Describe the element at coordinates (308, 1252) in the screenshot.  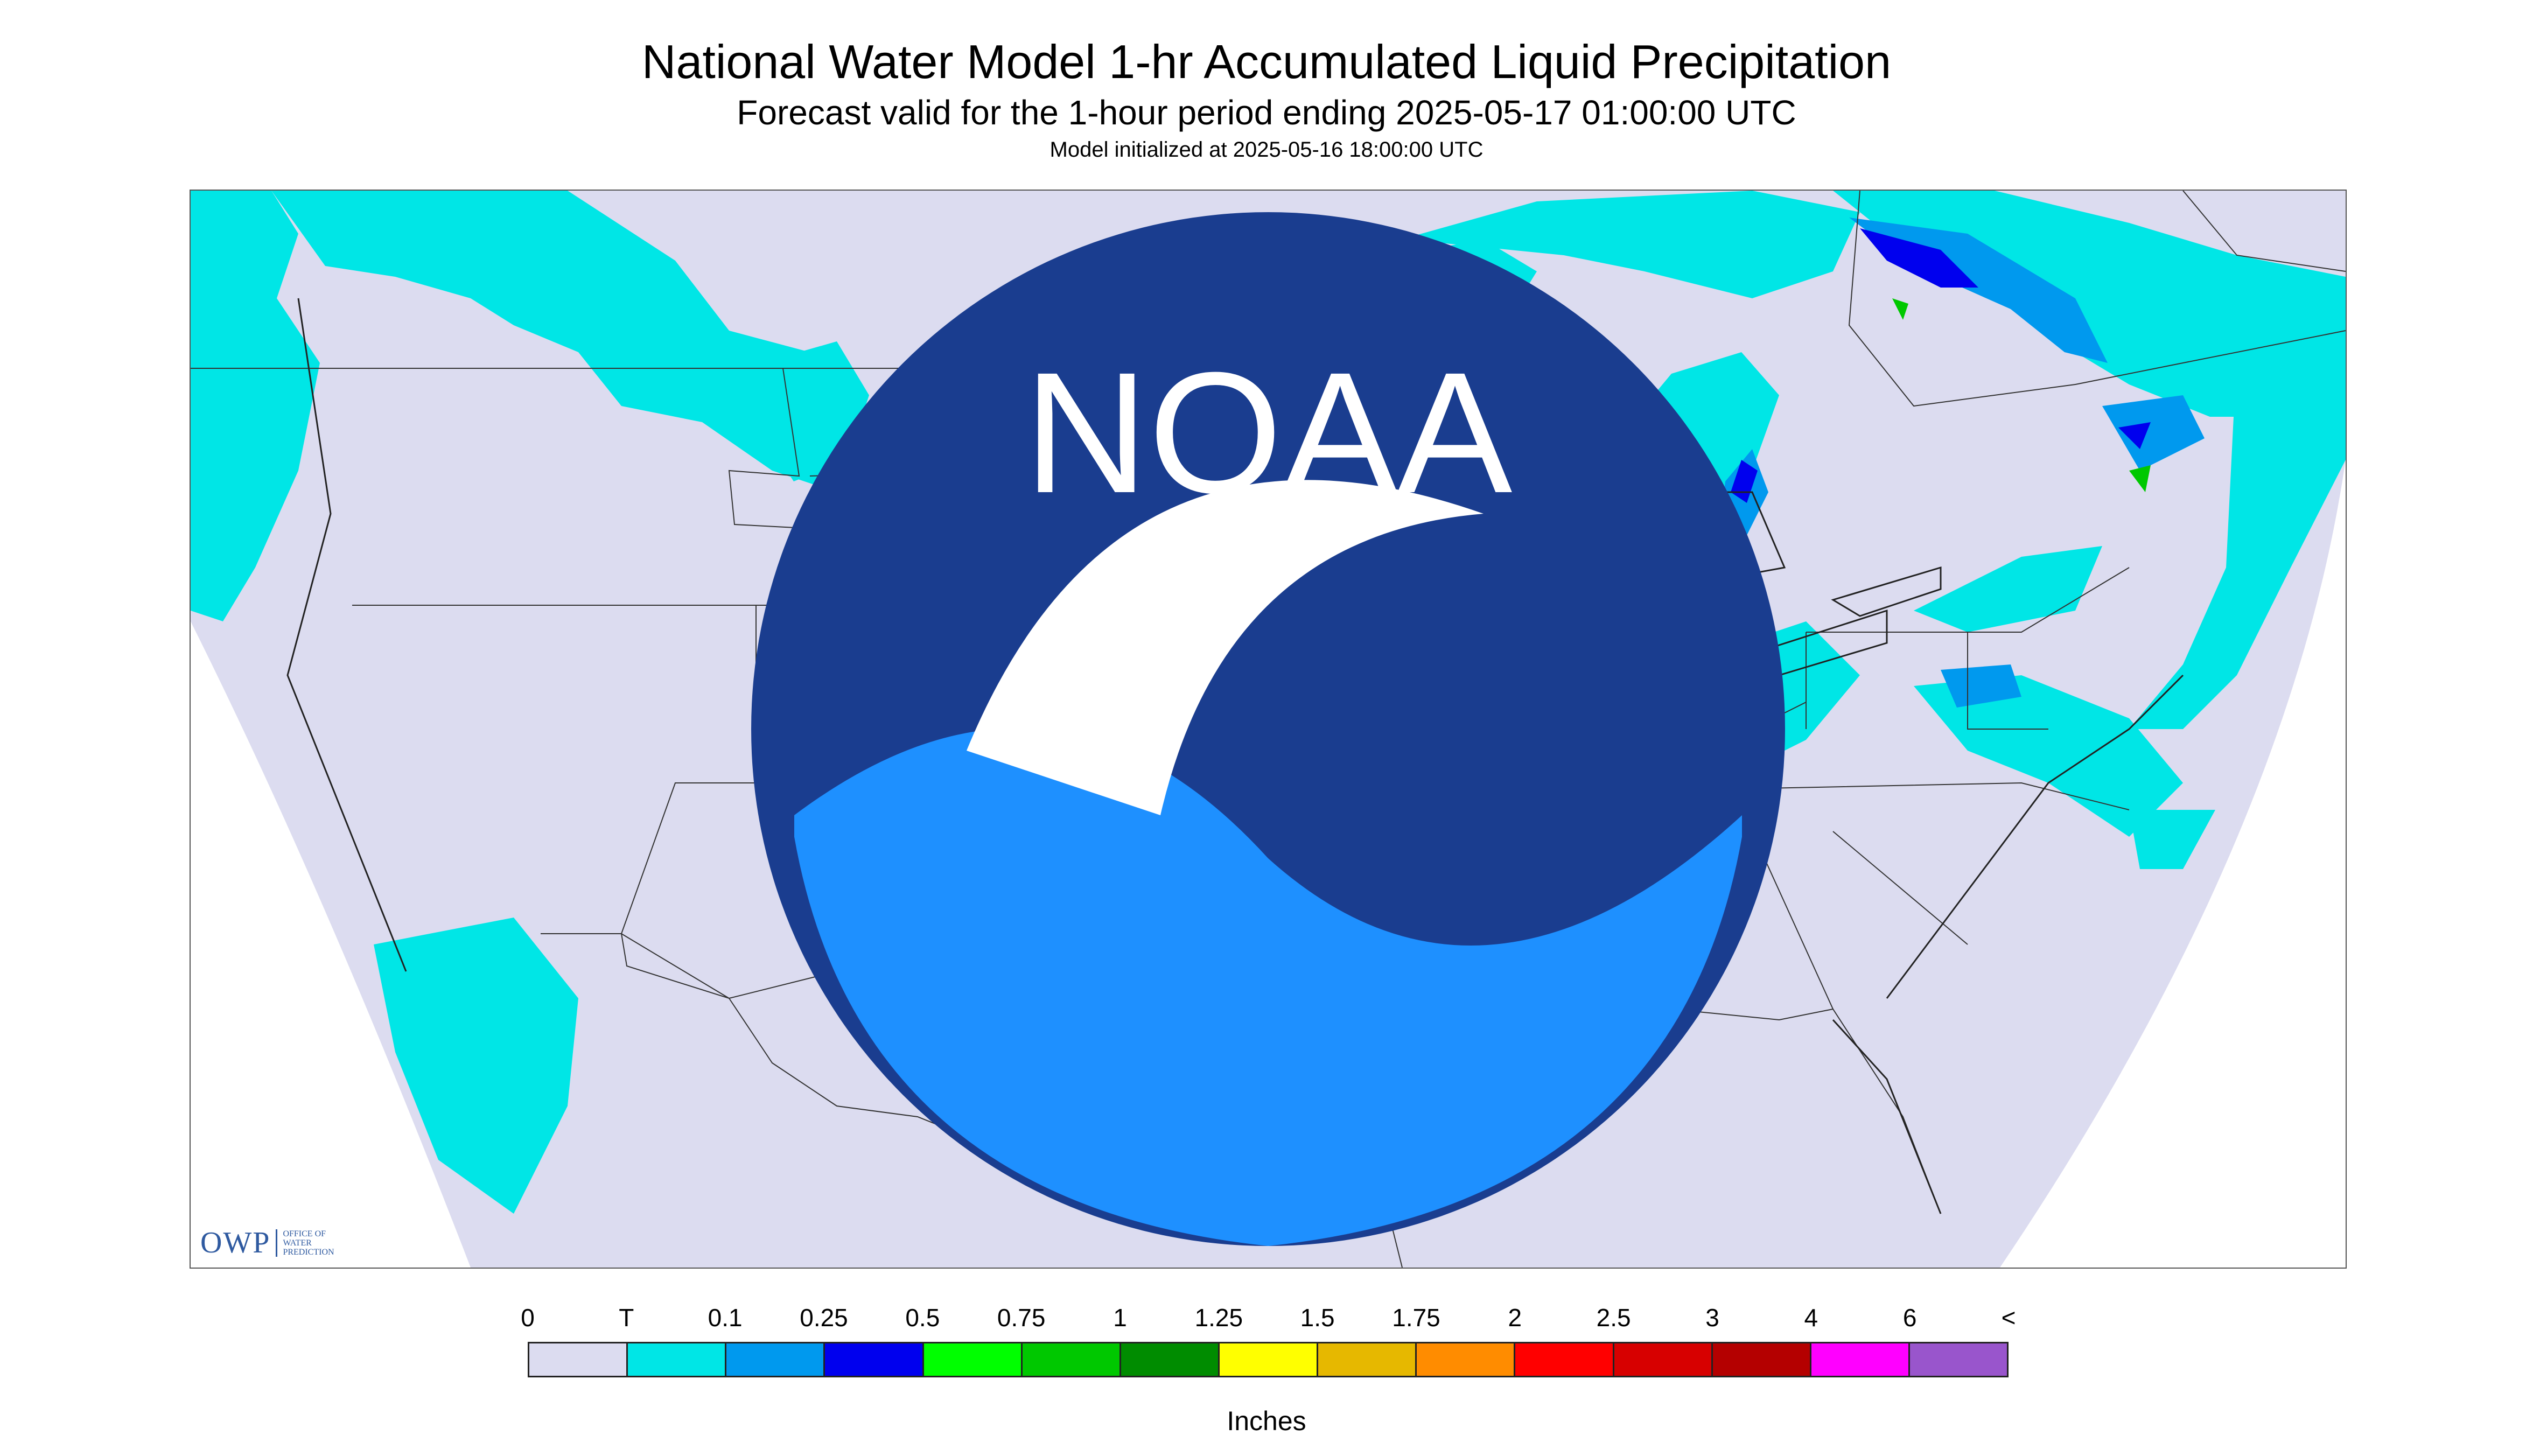
I see `owp-sub-line-3: PREDICTION` at that location.